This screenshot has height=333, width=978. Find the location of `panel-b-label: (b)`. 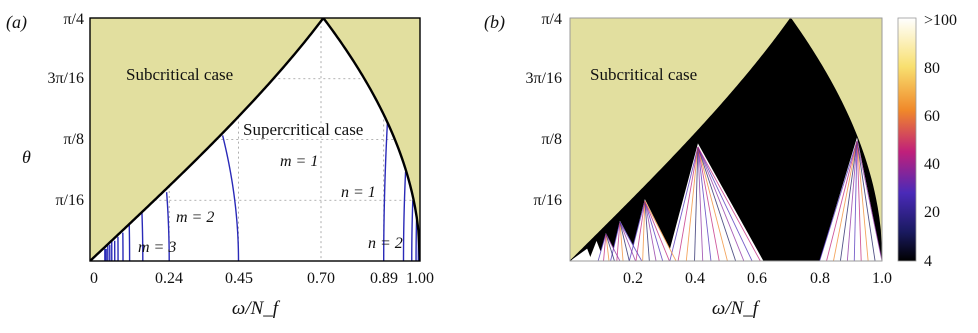

panel-b-label: (b) is located at coordinates (494, 22).